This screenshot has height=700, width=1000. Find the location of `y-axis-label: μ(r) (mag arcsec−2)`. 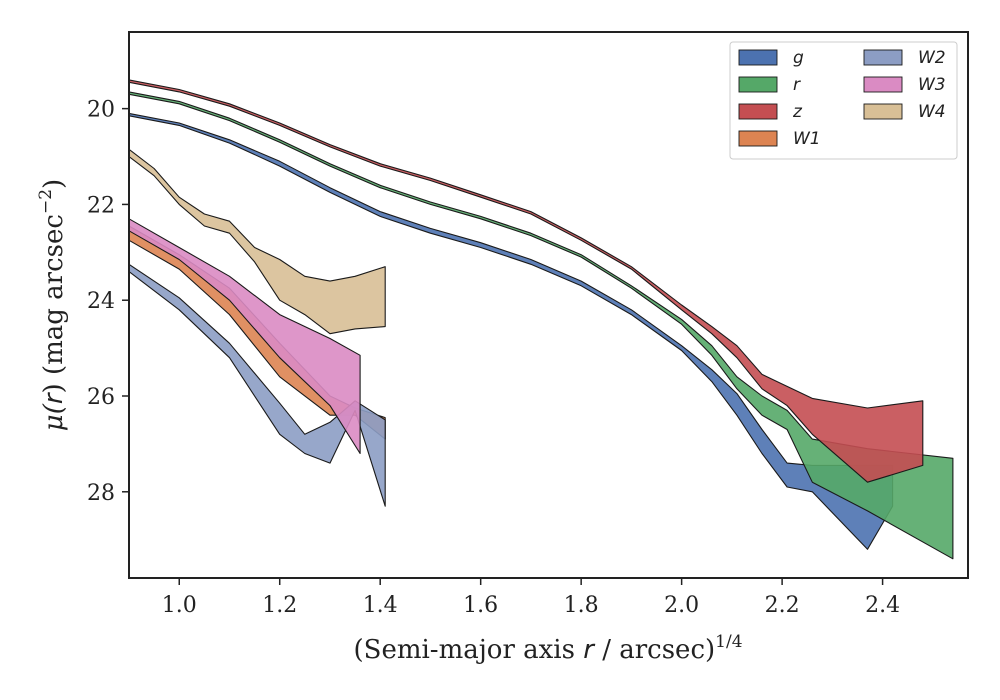

y-axis-label: μ(r) (mag arcsec−2) is located at coordinates (52, 305).